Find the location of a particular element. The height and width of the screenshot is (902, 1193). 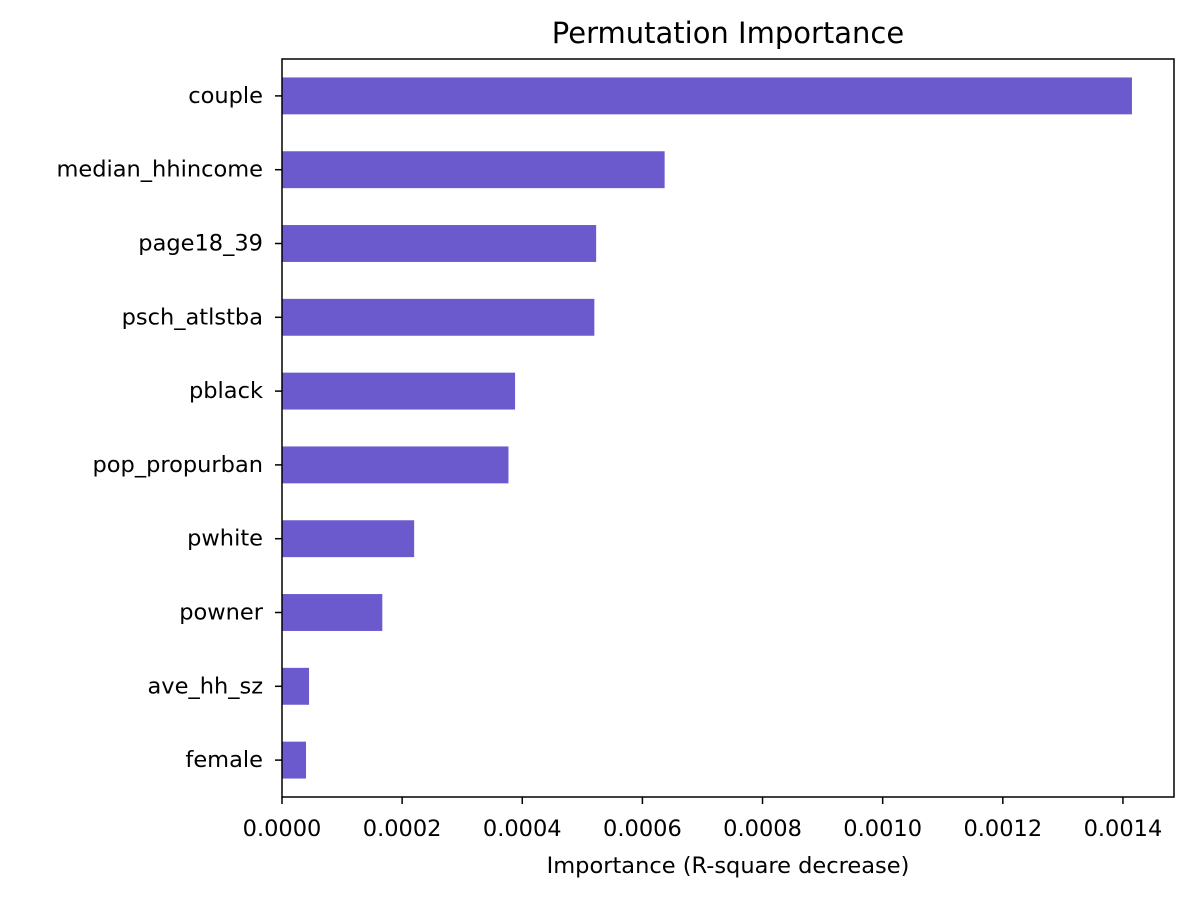

bar-ave_hh_sz is located at coordinates (296, 686).